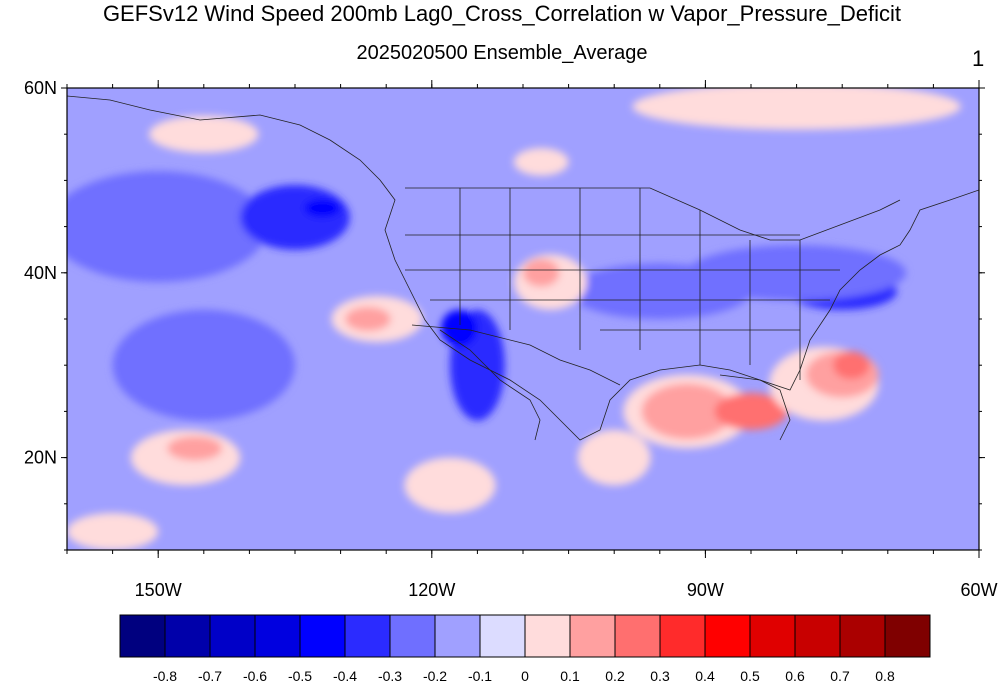 The image size is (1004, 682). What do you see at coordinates (345, 675) in the screenshot?
I see `colorbar-label: -0.4` at bounding box center [345, 675].